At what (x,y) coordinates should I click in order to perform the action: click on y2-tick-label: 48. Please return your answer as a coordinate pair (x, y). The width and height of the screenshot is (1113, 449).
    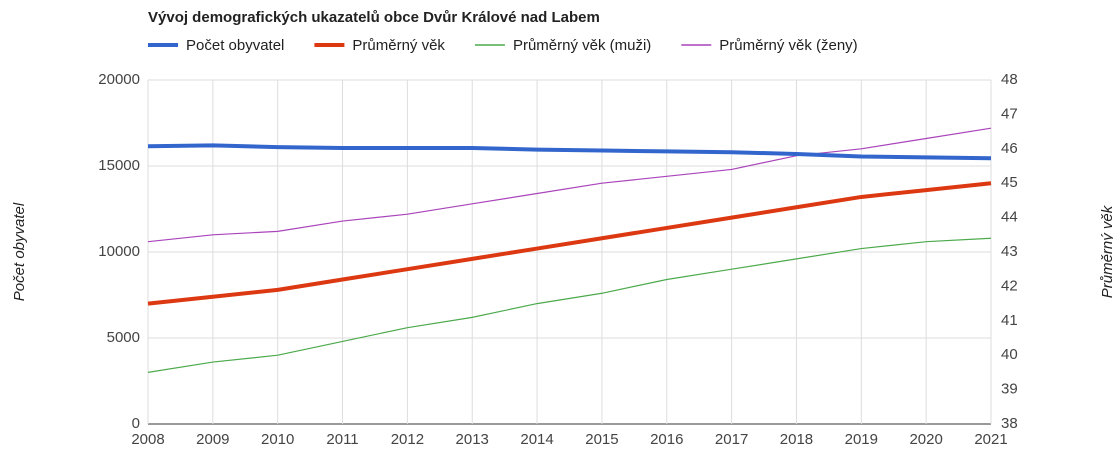
    Looking at the image, I should click on (1009, 79).